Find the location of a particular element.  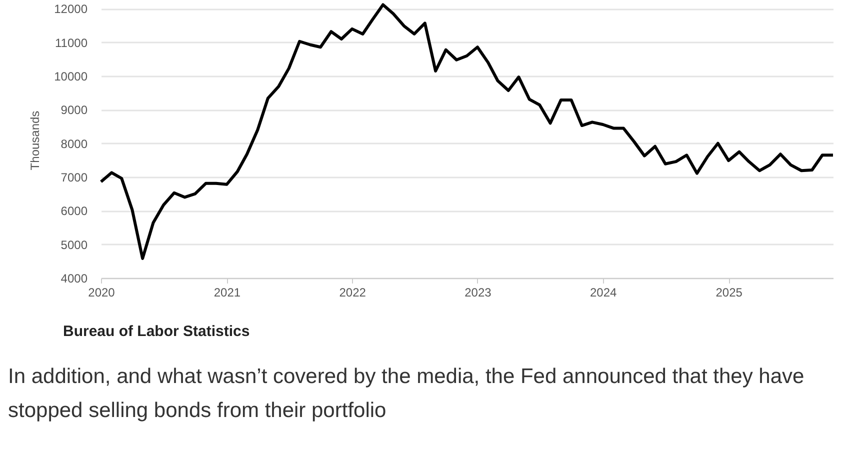

x-tick-label: 2024 is located at coordinates (604, 293).